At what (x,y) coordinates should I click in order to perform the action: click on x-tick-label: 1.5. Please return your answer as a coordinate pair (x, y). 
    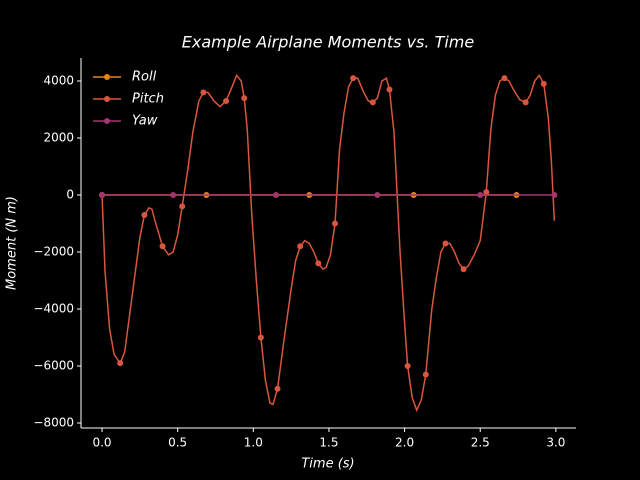
    Looking at the image, I should click on (328, 443).